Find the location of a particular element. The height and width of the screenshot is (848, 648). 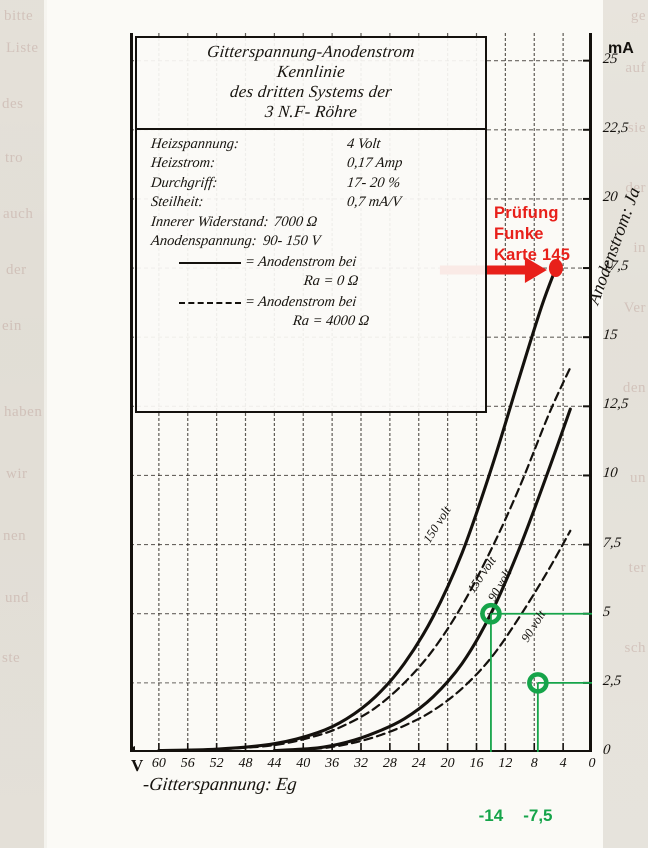

red-note-line-3: Karte 145 is located at coordinates (532, 255).